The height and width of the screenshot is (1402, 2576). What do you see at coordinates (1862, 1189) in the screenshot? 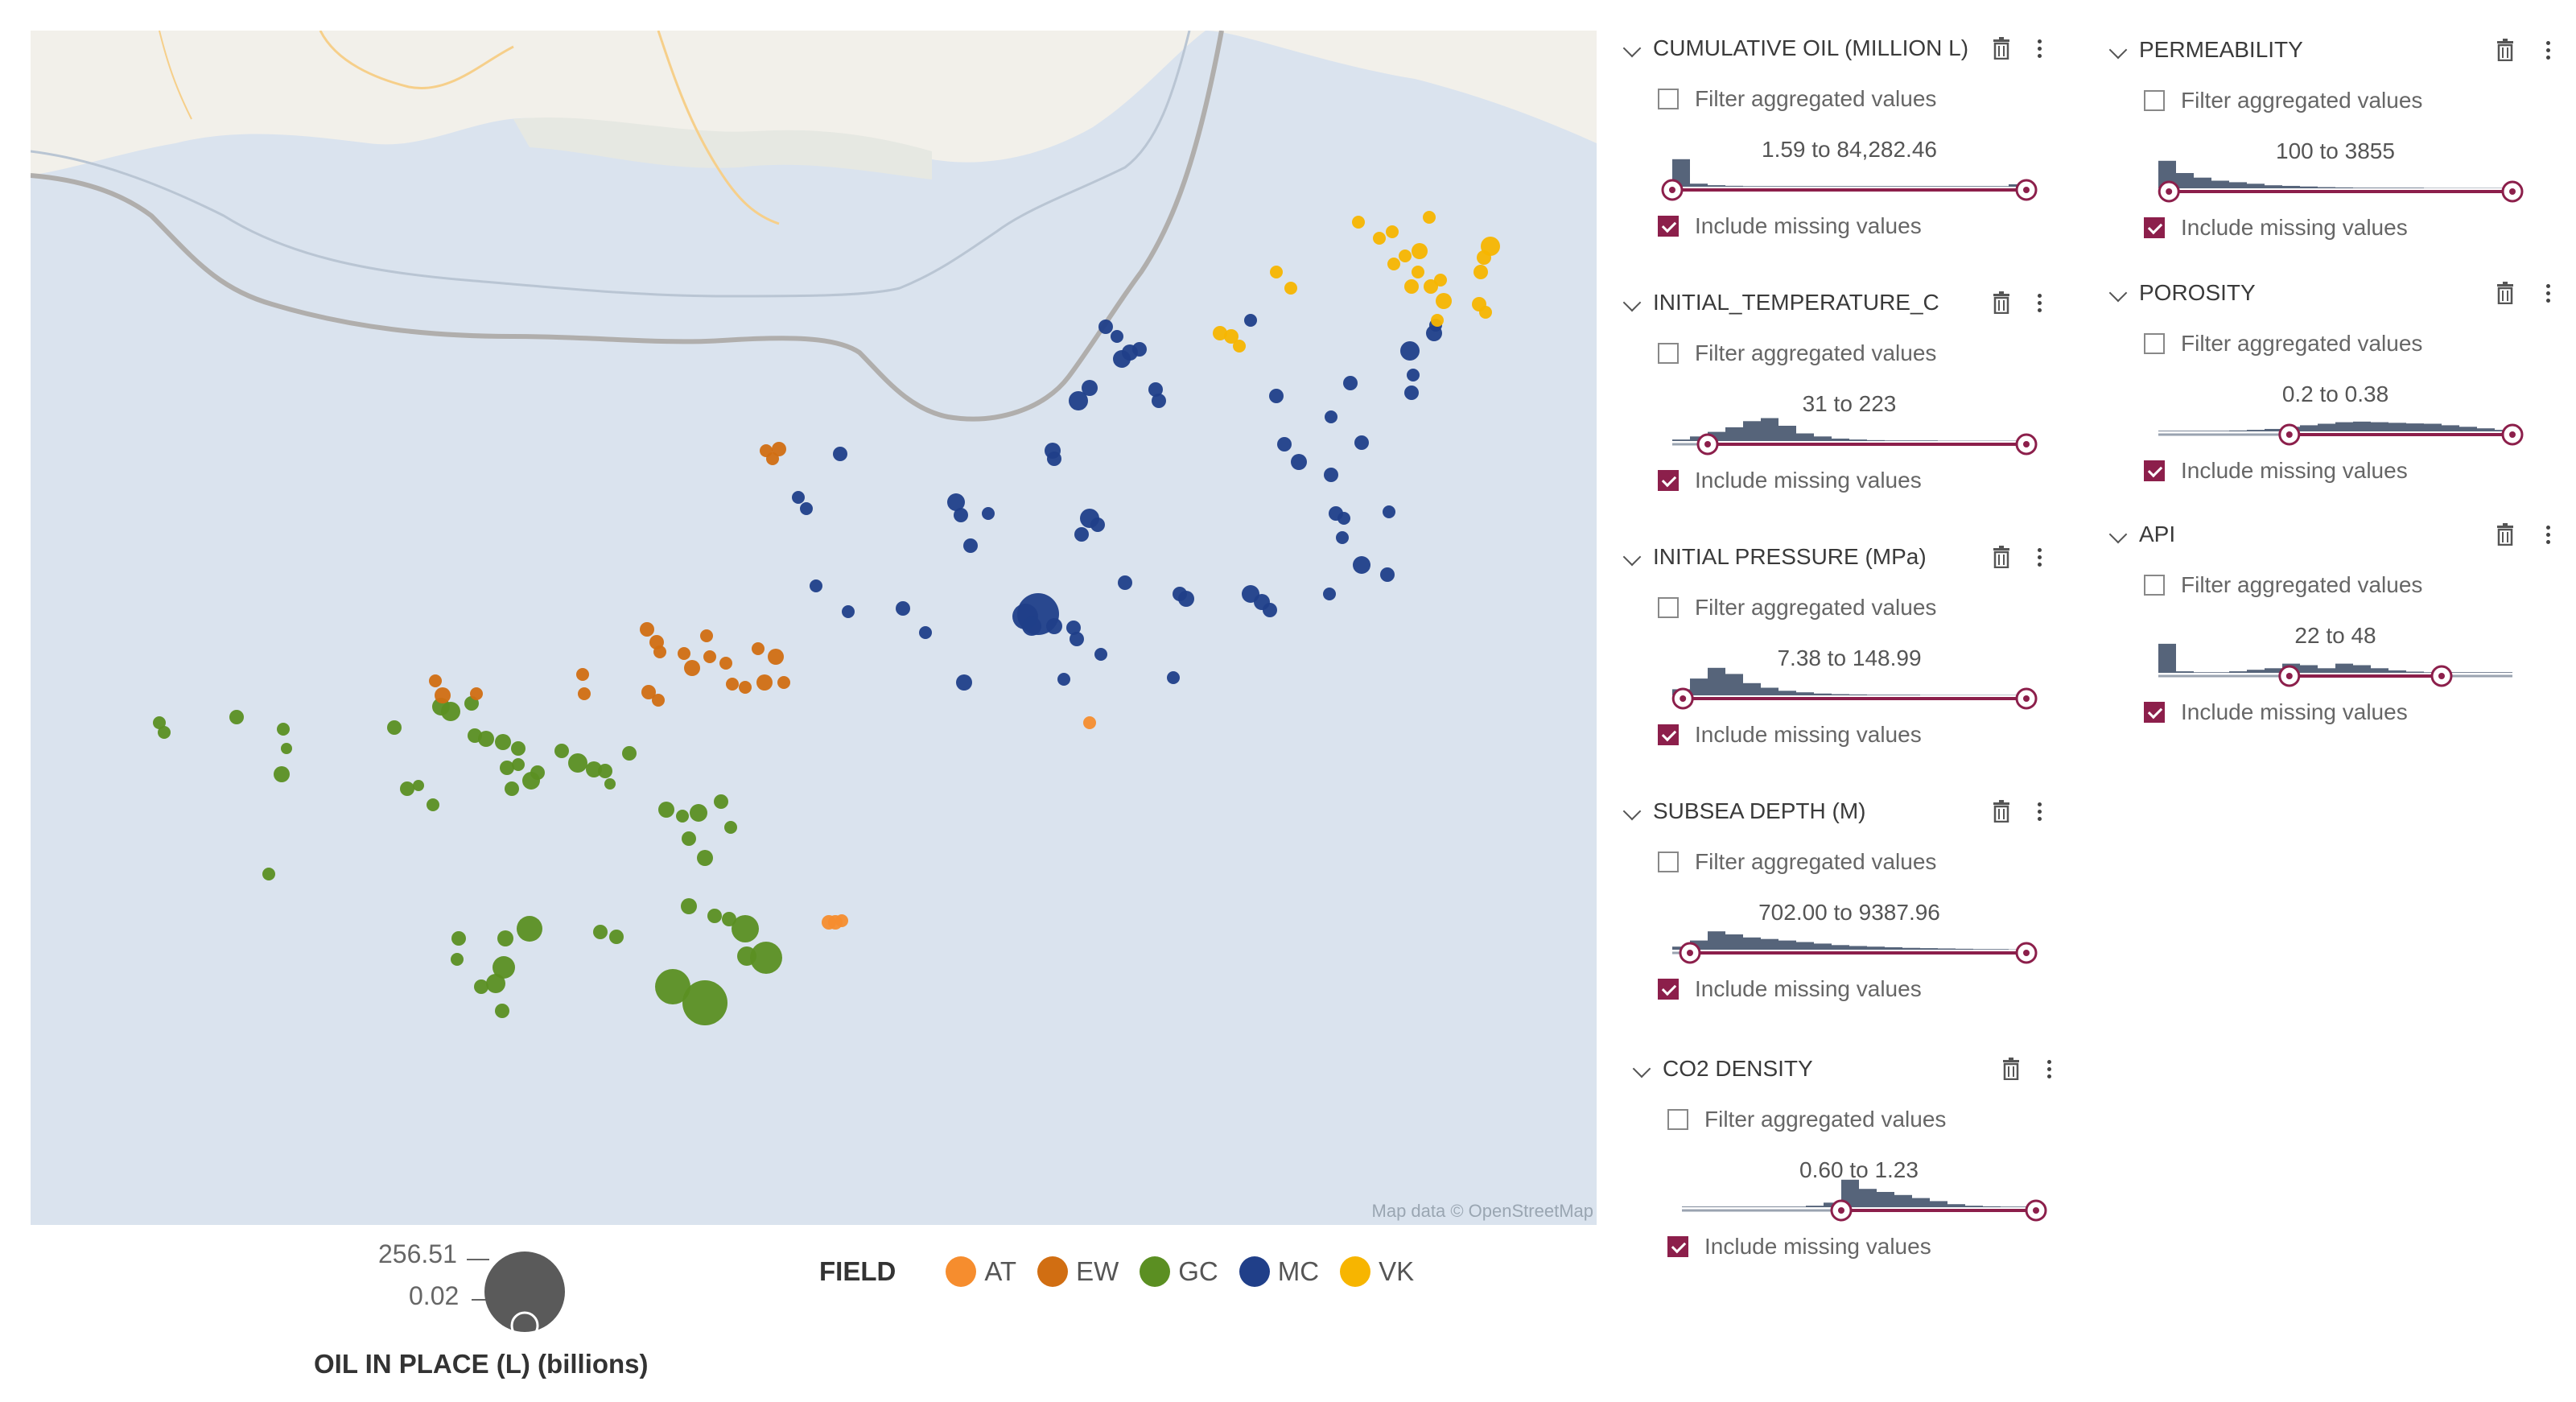
I see `range-slider: 0.60 to 1.23` at bounding box center [1862, 1189].